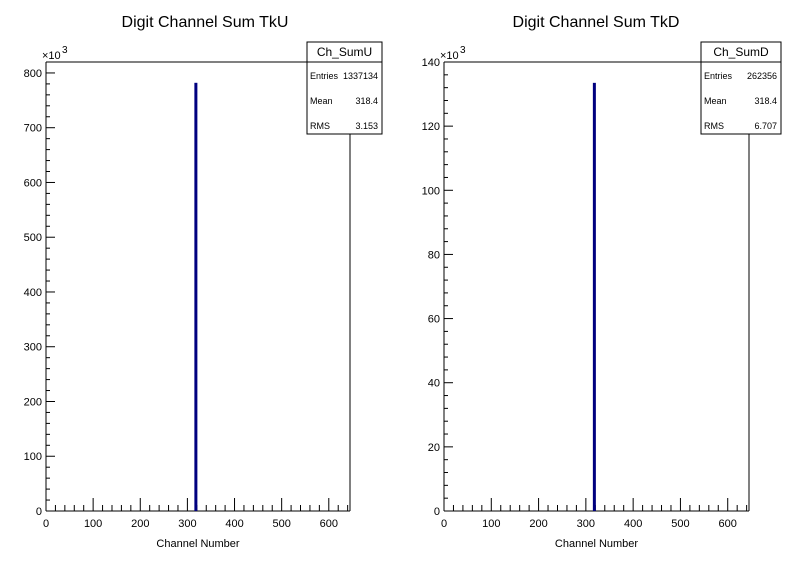 The height and width of the screenshot is (574, 796). I want to click on y-tick-label: 80, so click(434, 255).